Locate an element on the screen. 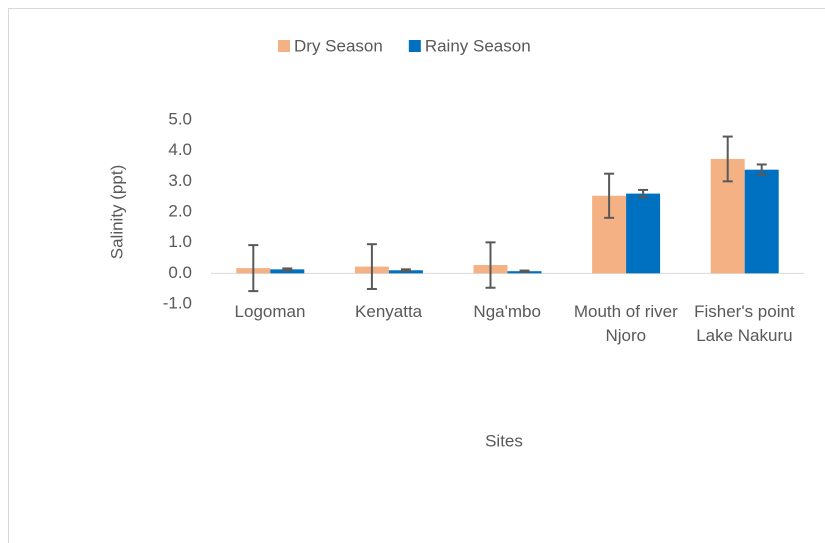 The image size is (825, 543). x-tick-label: Nga'mbo is located at coordinates (507, 311).